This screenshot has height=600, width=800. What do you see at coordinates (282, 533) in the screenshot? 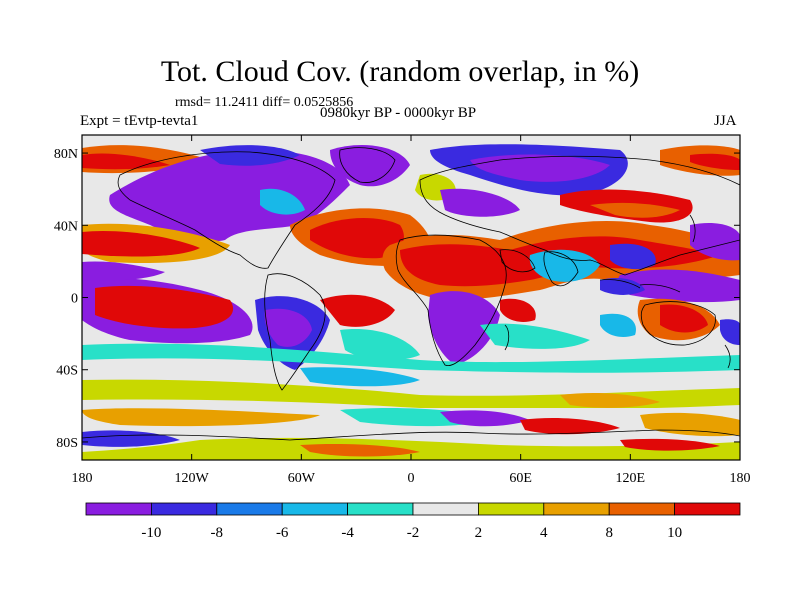
I see `colorbar-label: -6` at bounding box center [282, 533].